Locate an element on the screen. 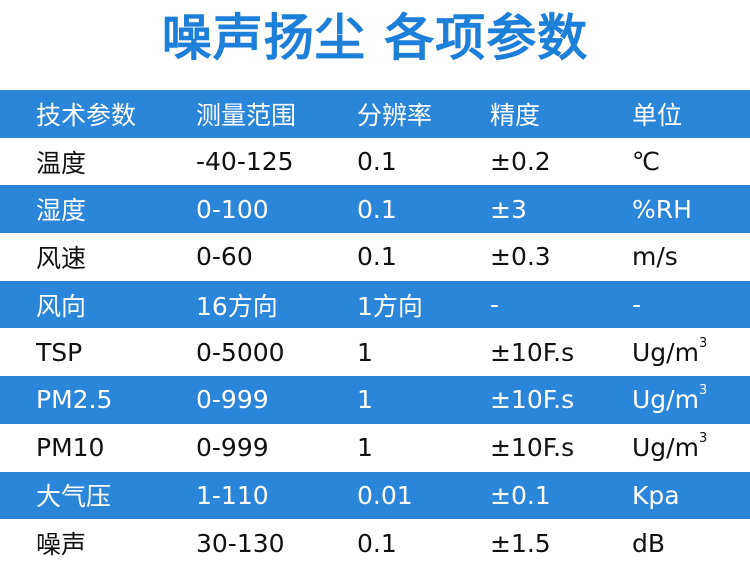 The width and height of the screenshot is (750, 567). table-row: 噪声 30-130 0.1 ±1.5 dB is located at coordinates (375, 543).